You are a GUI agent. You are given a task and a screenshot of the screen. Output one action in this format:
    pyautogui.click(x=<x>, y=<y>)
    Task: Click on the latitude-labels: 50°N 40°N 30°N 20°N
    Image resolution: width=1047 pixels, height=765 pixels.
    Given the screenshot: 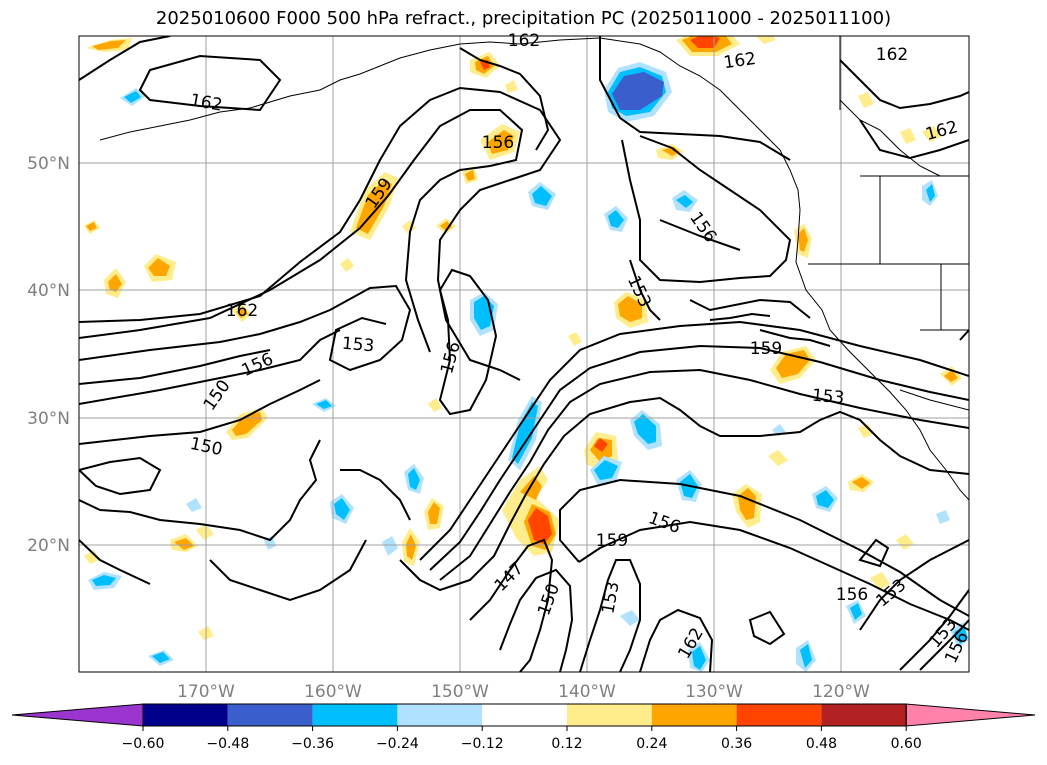 What is the action you would take?
    pyautogui.click(x=48, y=355)
    